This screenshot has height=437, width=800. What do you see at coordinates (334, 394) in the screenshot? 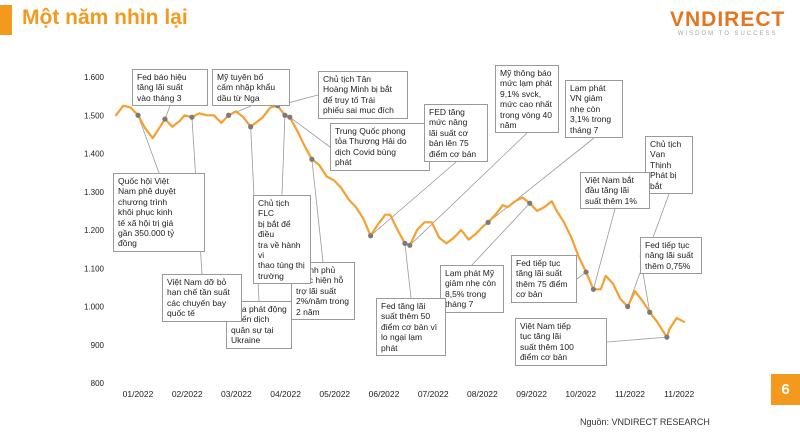
I see `x-tick-label: 05/2022` at bounding box center [334, 394].